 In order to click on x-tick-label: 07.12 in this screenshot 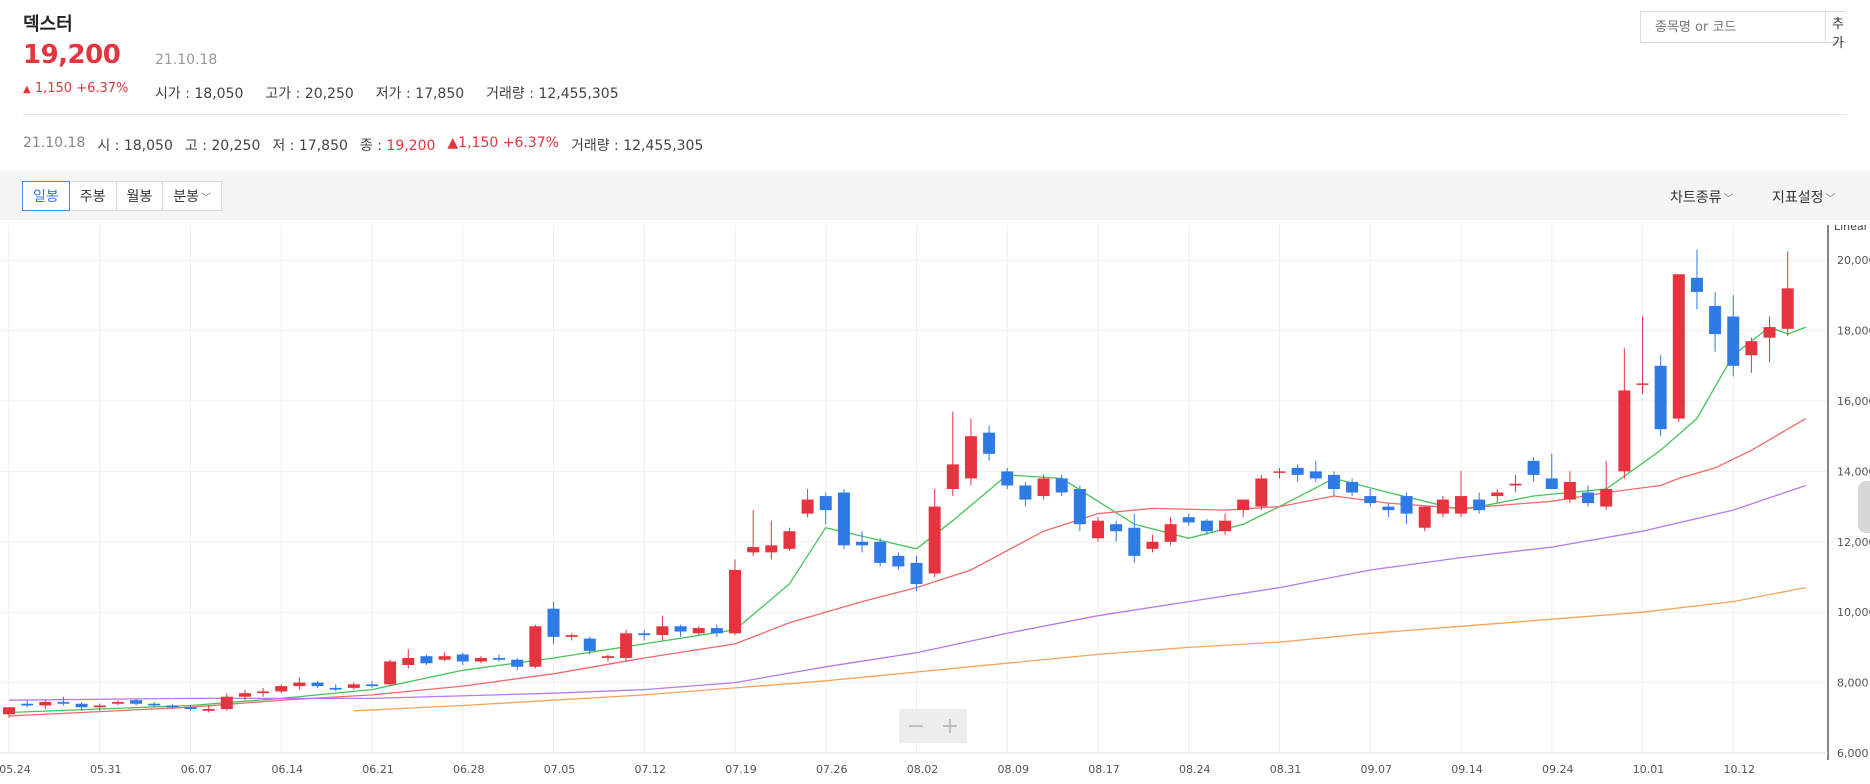, I will do `click(651, 769)`.